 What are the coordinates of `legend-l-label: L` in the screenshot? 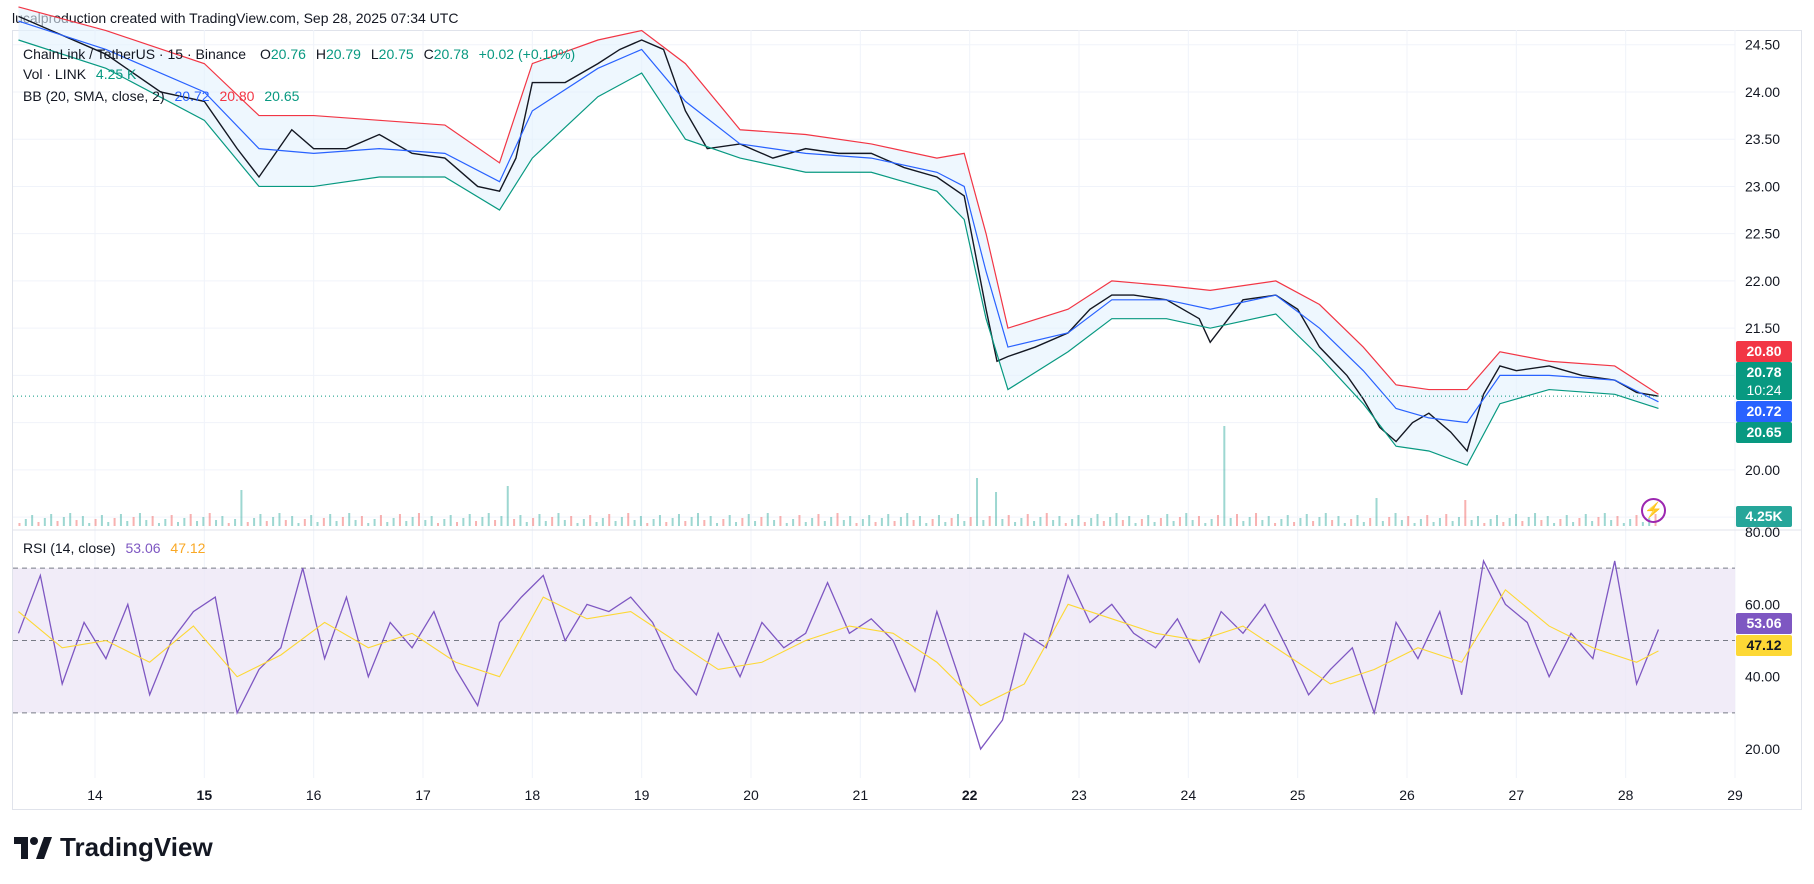 It's located at (374, 54).